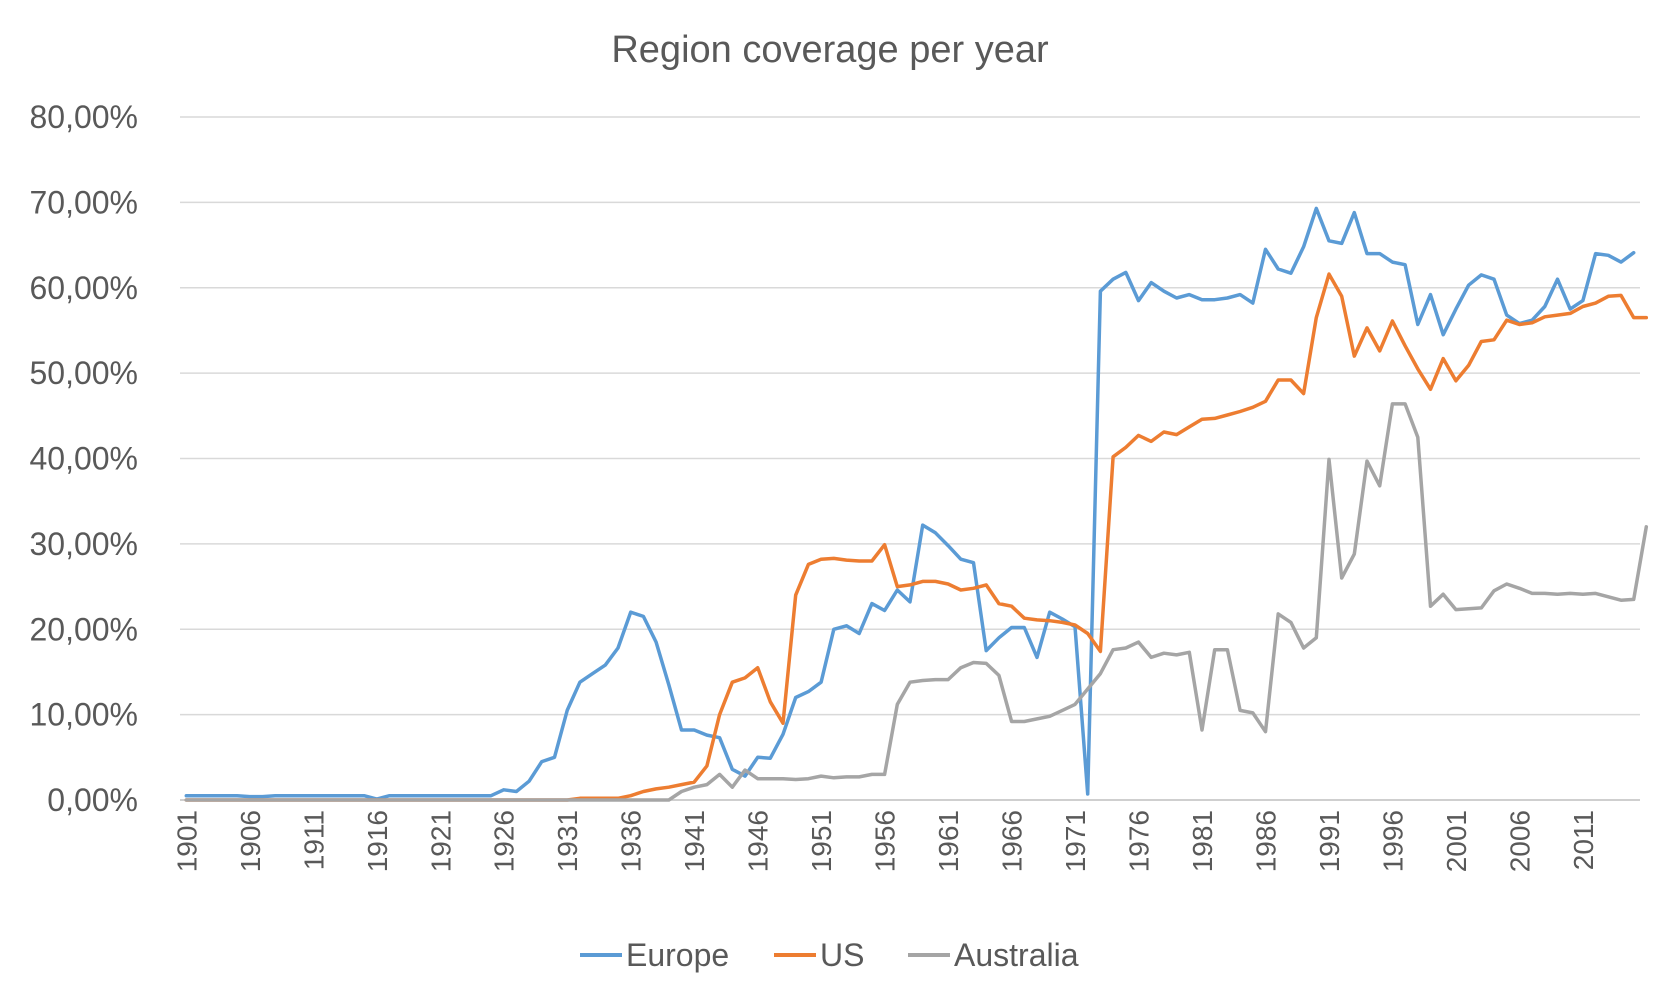 The height and width of the screenshot is (995, 1660). I want to click on x-tick-label: 1931, so click(567, 841).